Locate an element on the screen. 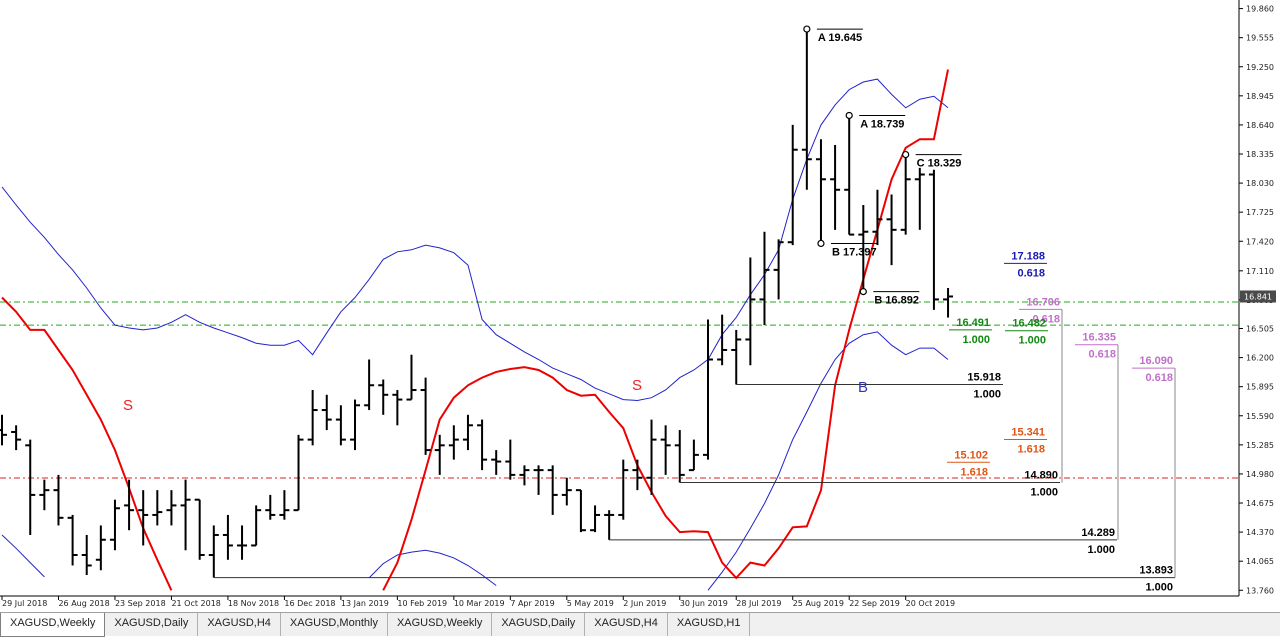 This screenshot has height=637, width=1280. y-tick-label: 14.370 is located at coordinates (1260, 532).